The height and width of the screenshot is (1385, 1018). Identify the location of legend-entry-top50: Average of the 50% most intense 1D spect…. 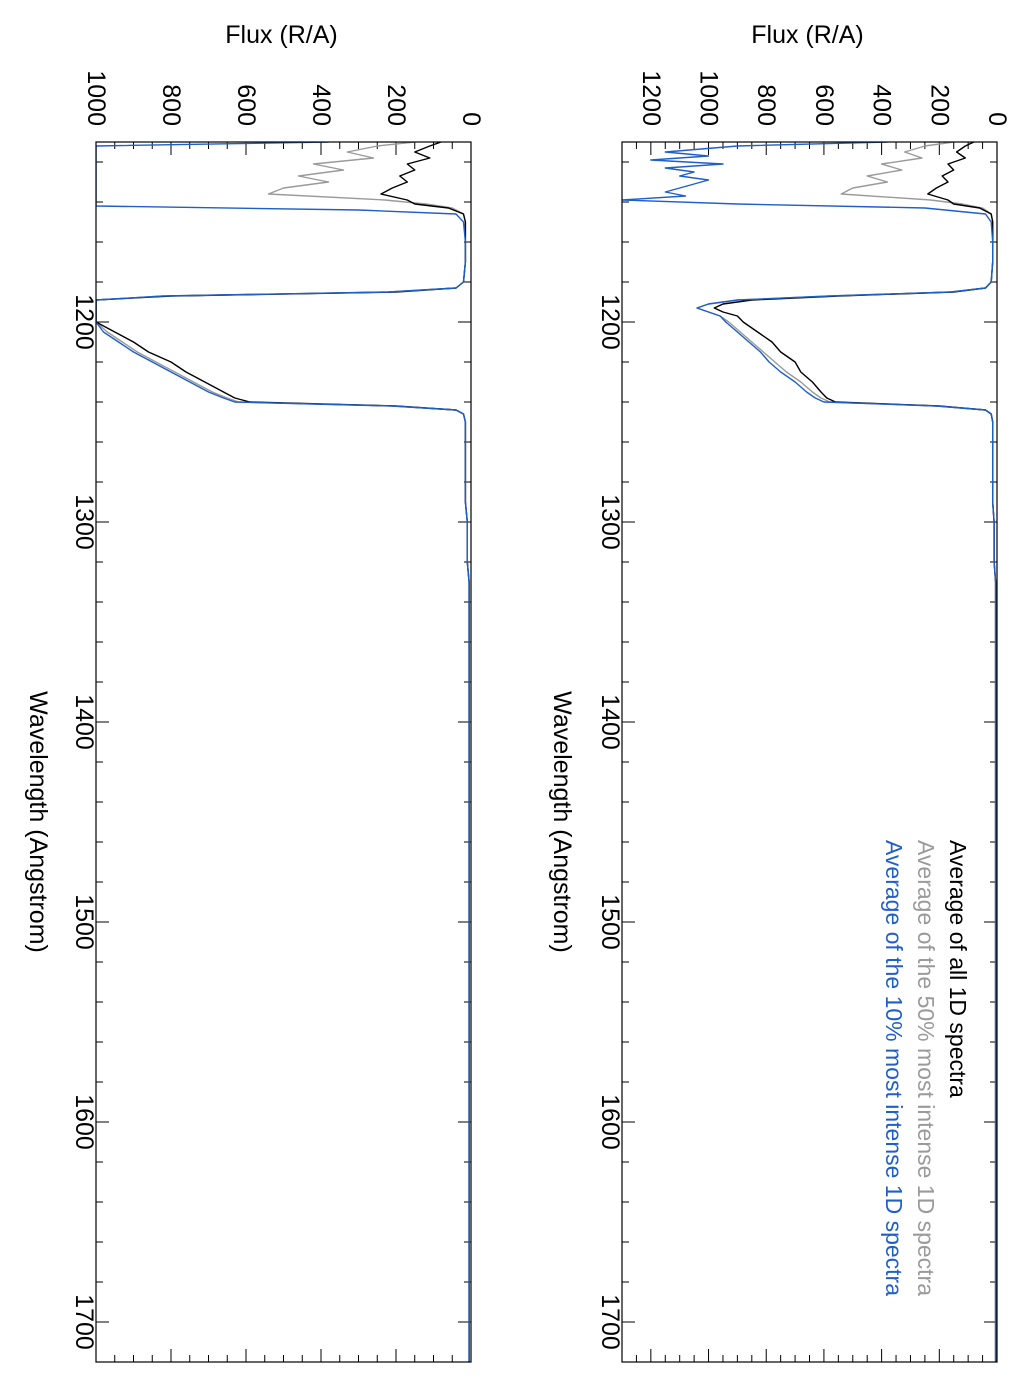
(926, 1068).